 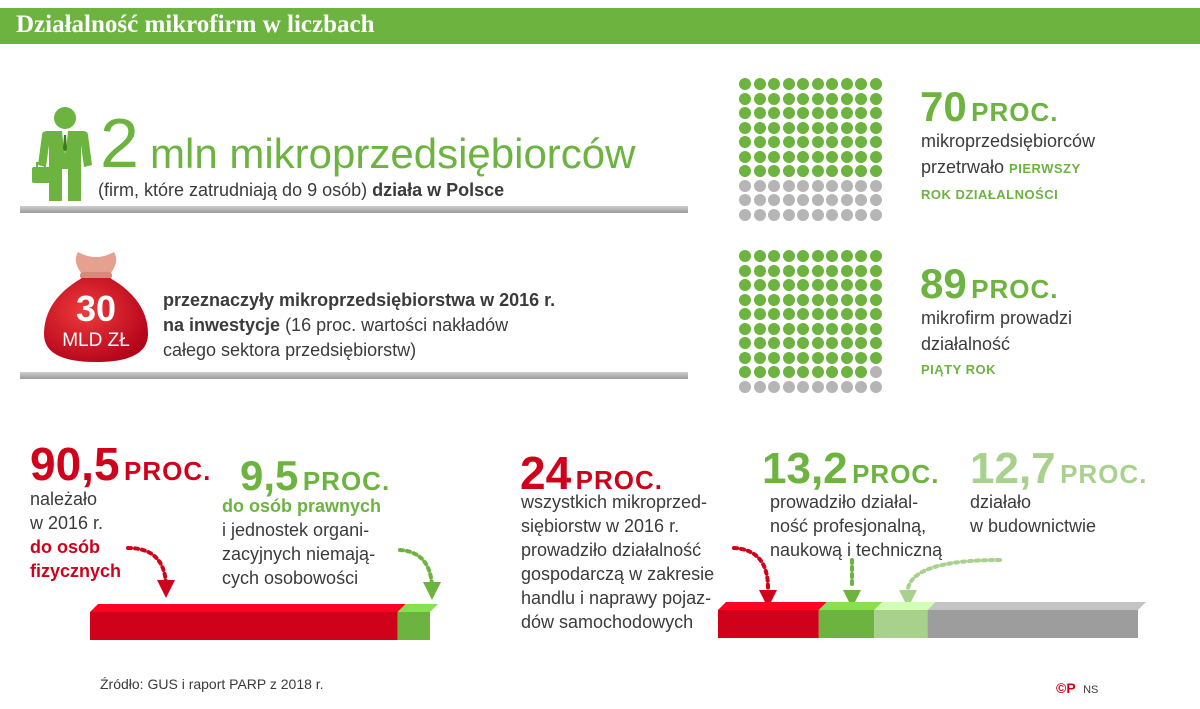 I want to click on survived-line3-caps: ROK DZIAŁALNOŚCI, so click(x=990, y=194).